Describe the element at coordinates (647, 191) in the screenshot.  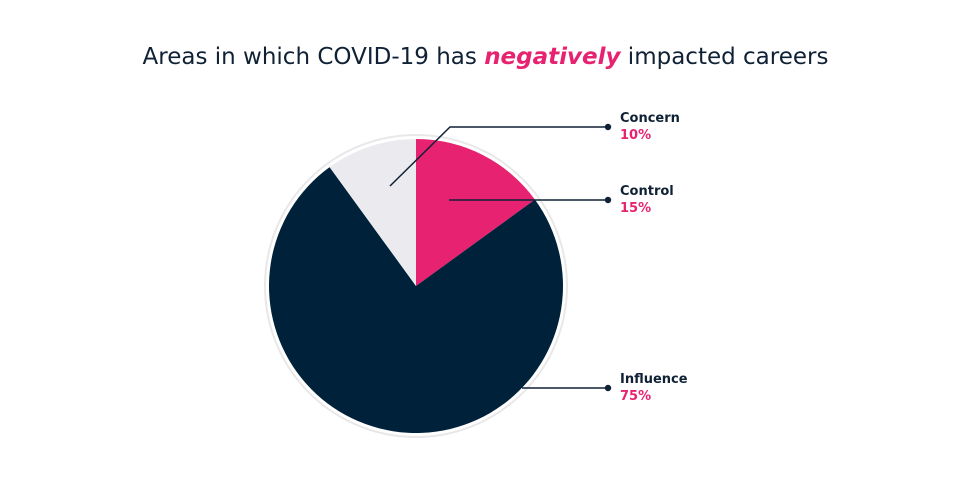
I see `slice-label-control: Control` at that location.